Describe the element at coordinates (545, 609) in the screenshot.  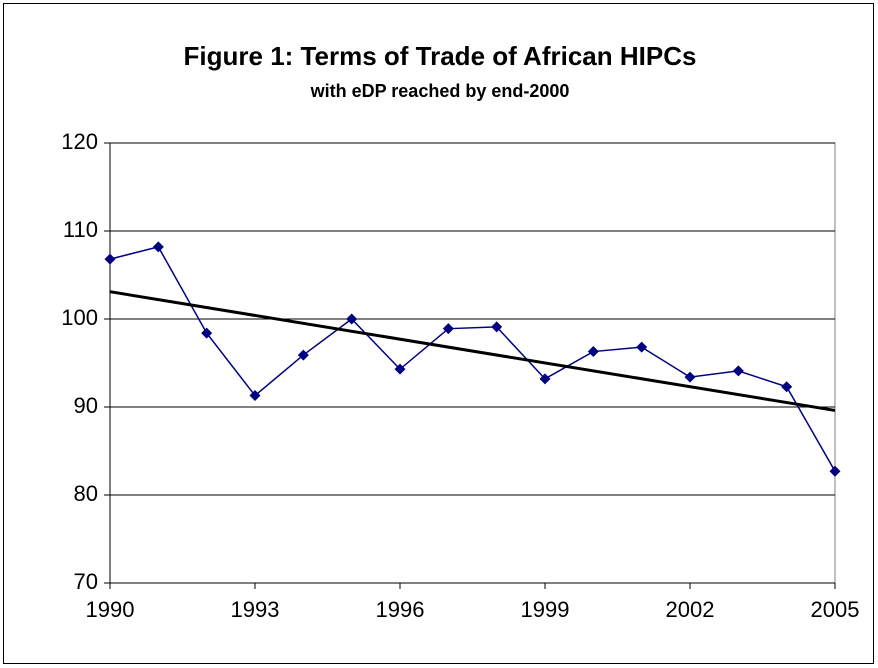
I see `x-tick-label: 1999` at that location.